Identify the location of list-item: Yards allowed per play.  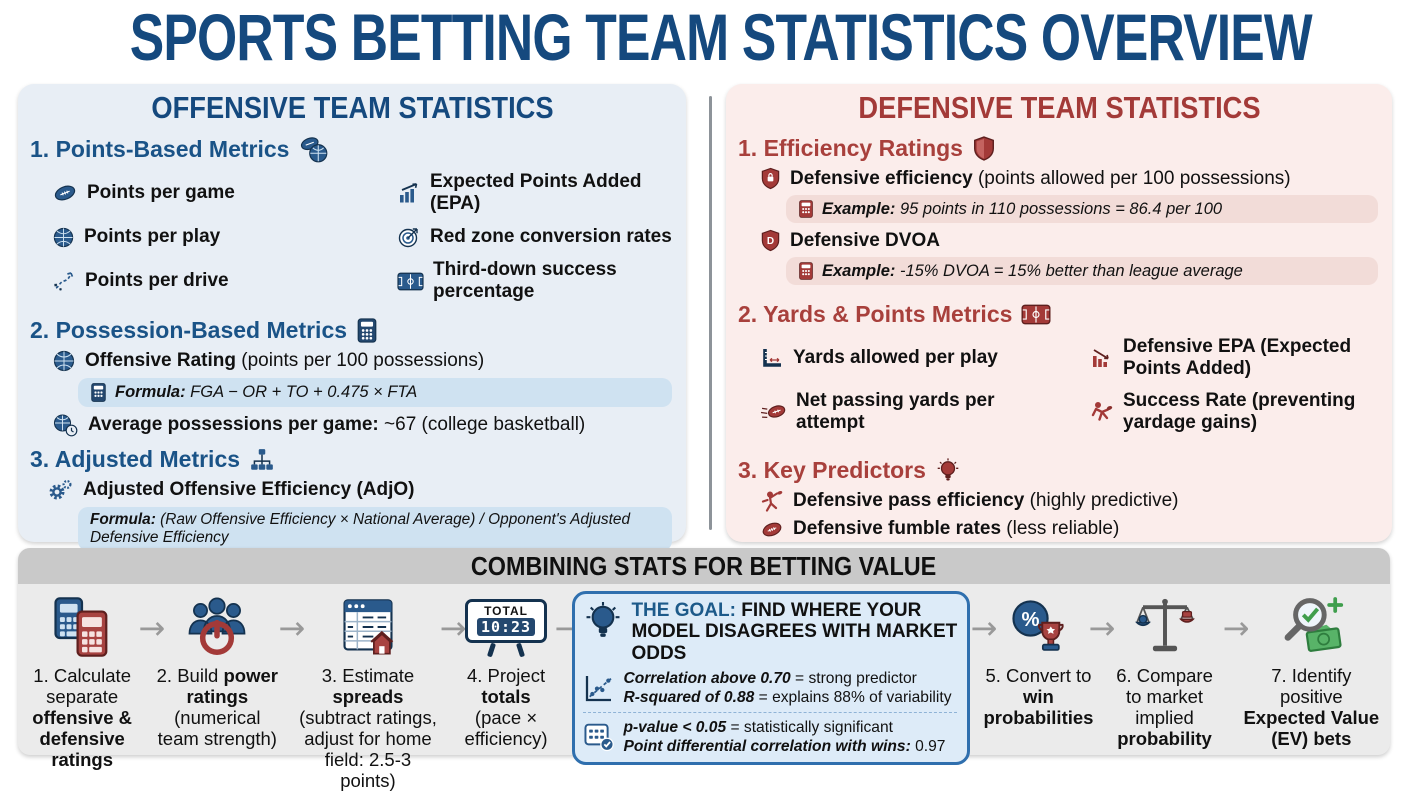
(908, 358).